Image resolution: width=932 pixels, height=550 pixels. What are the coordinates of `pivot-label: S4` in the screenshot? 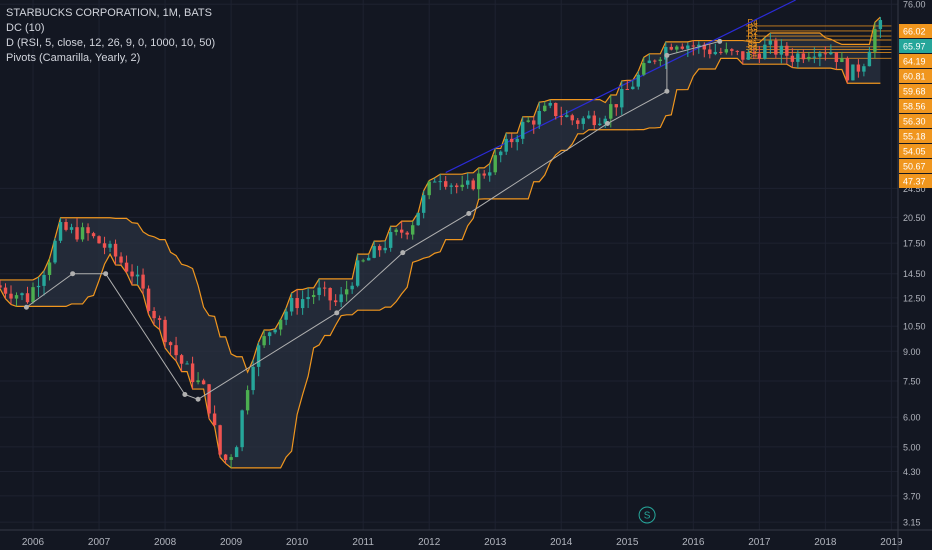 It's located at (752, 54).